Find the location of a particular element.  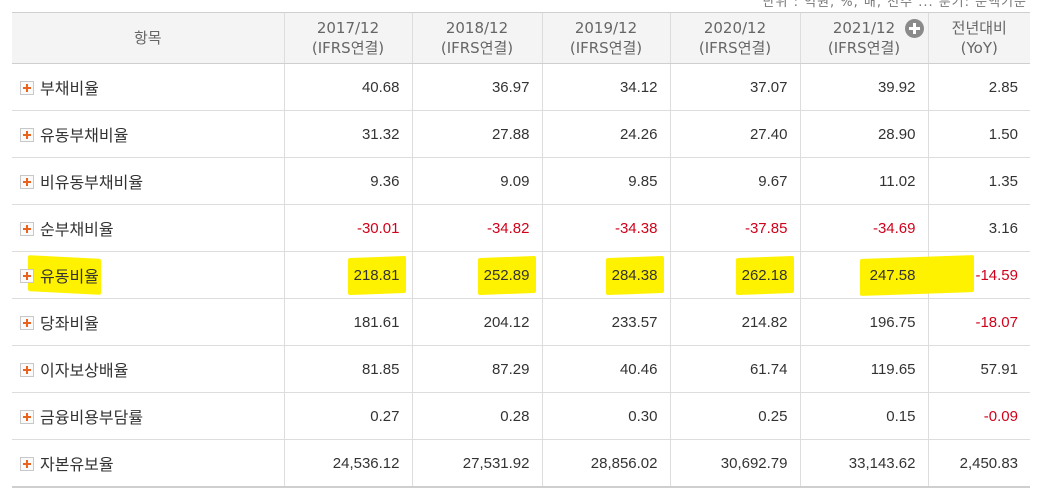

value-cell: 28.90 is located at coordinates (863, 134).